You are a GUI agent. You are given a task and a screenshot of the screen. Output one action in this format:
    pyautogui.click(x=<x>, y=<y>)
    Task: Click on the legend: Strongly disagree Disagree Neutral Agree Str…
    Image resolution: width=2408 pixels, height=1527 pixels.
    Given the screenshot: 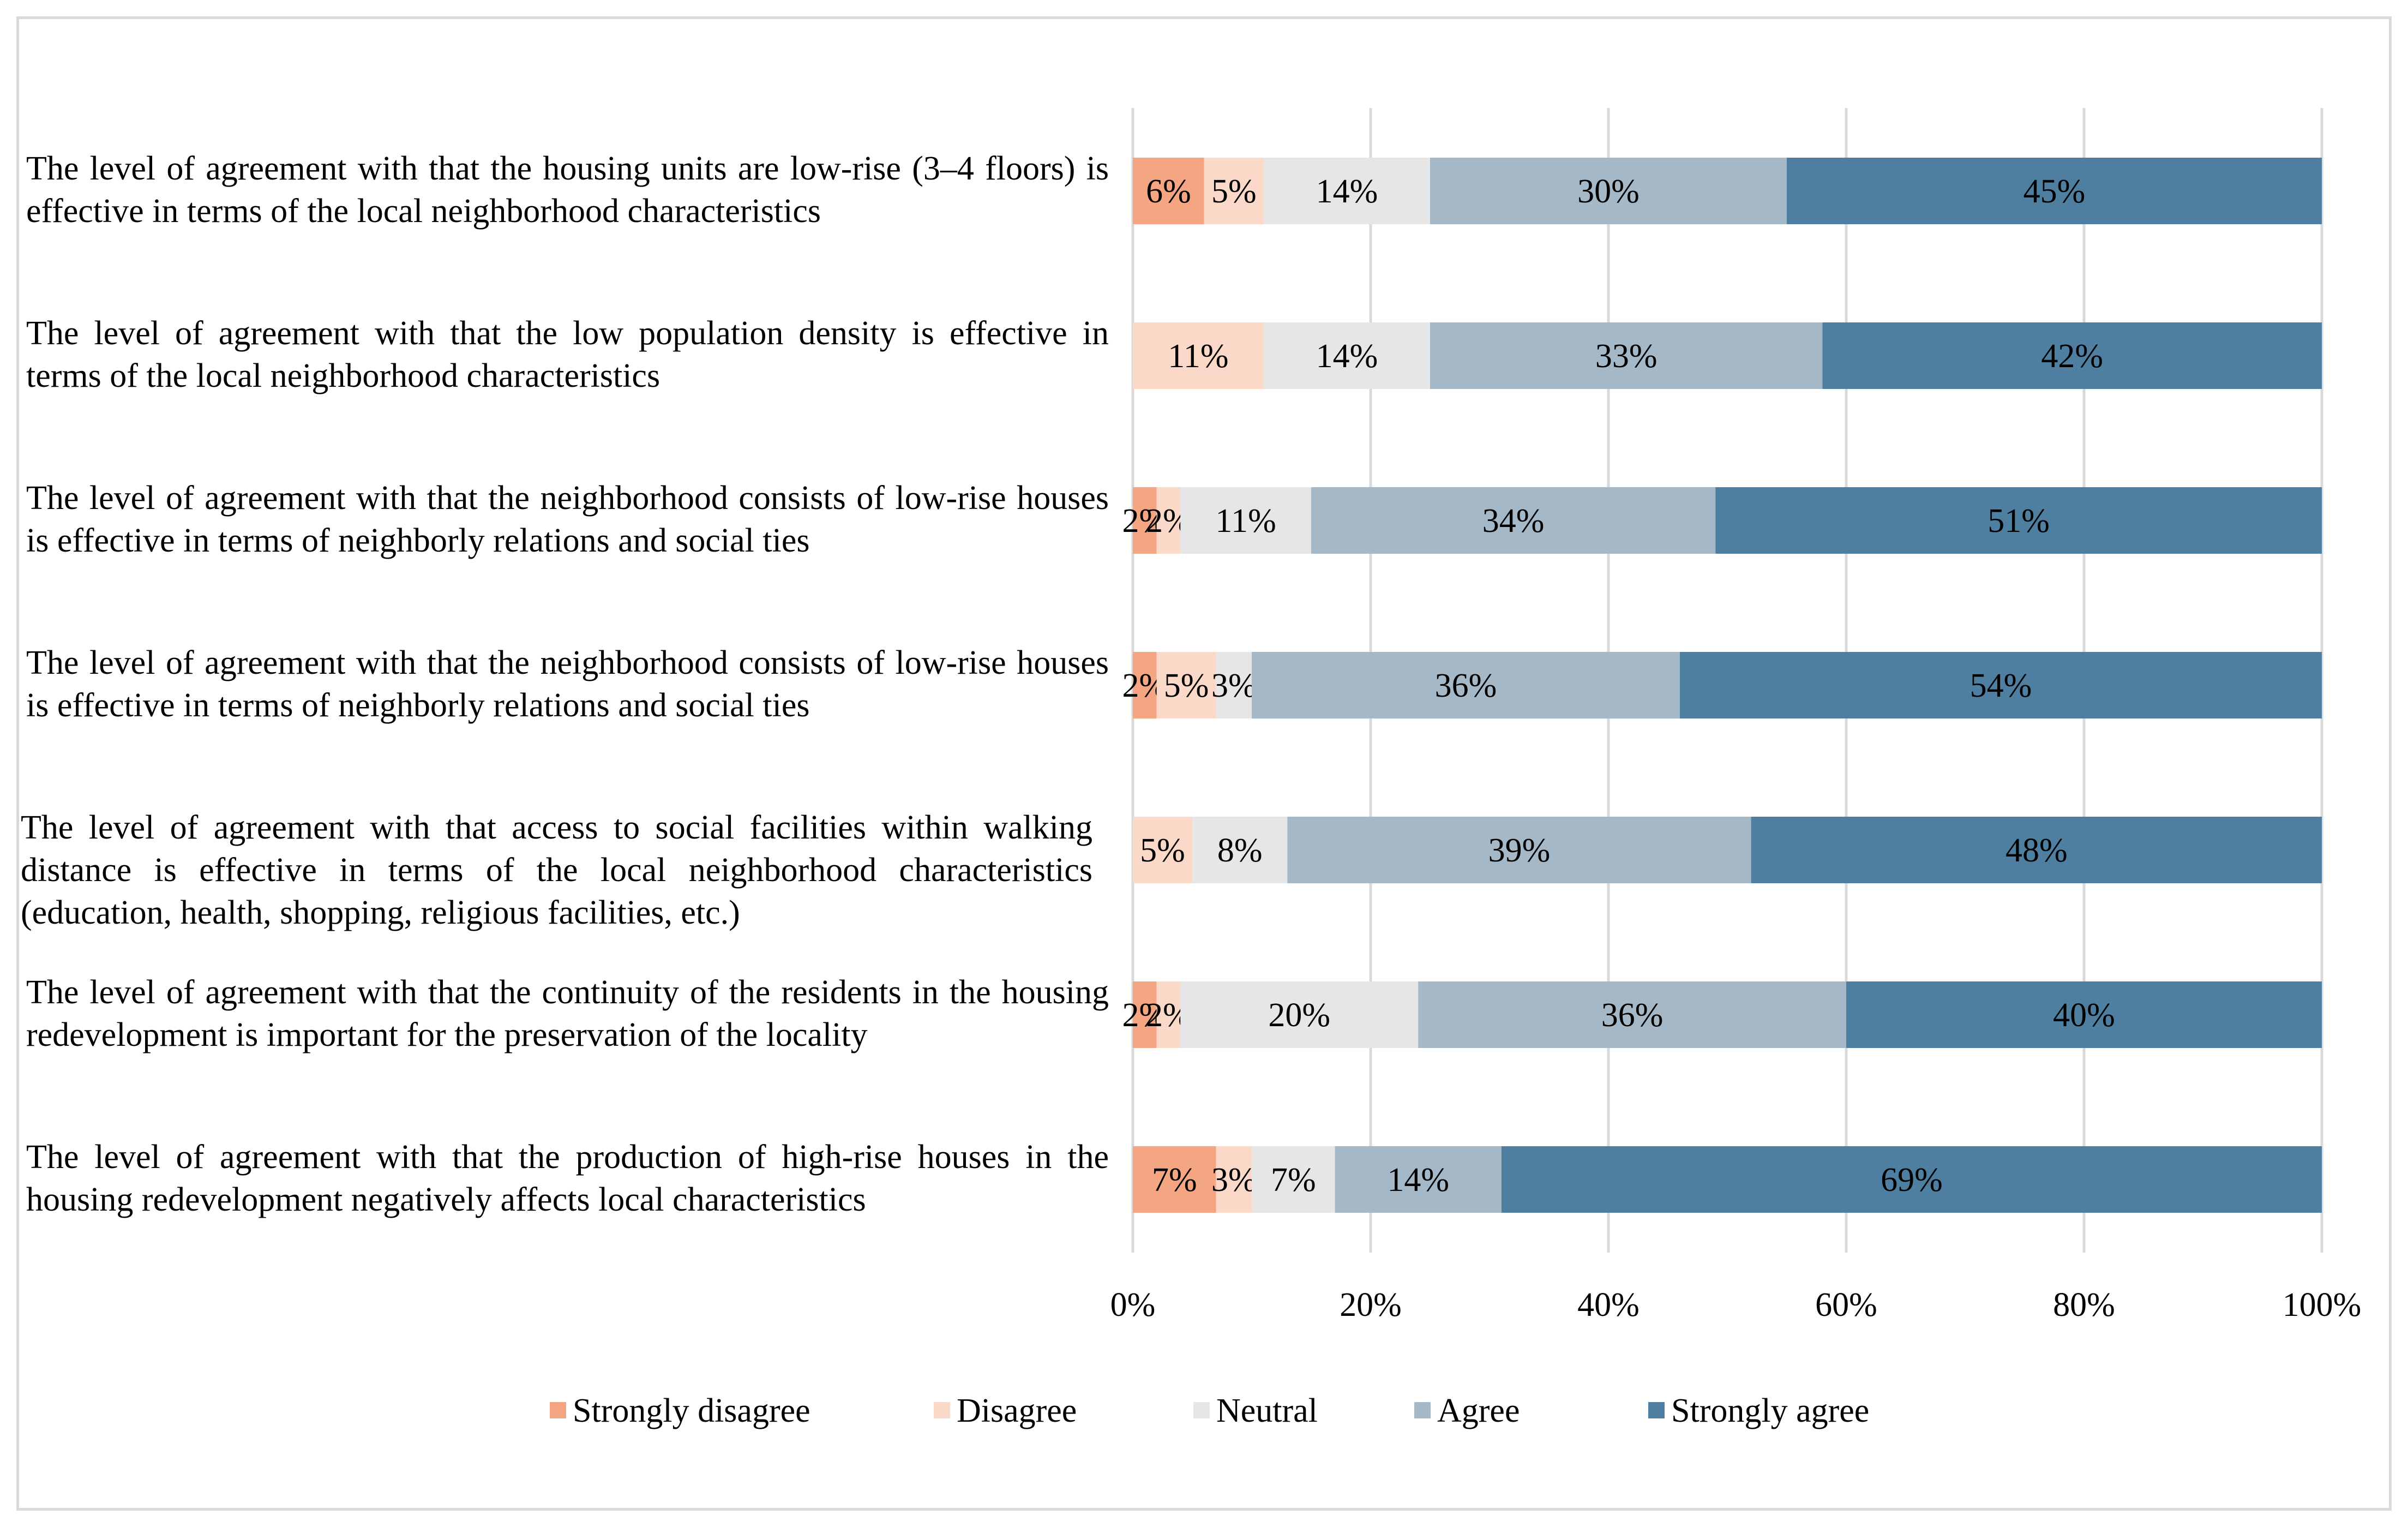 What is the action you would take?
    pyautogui.click(x=1209, y=1410)
    